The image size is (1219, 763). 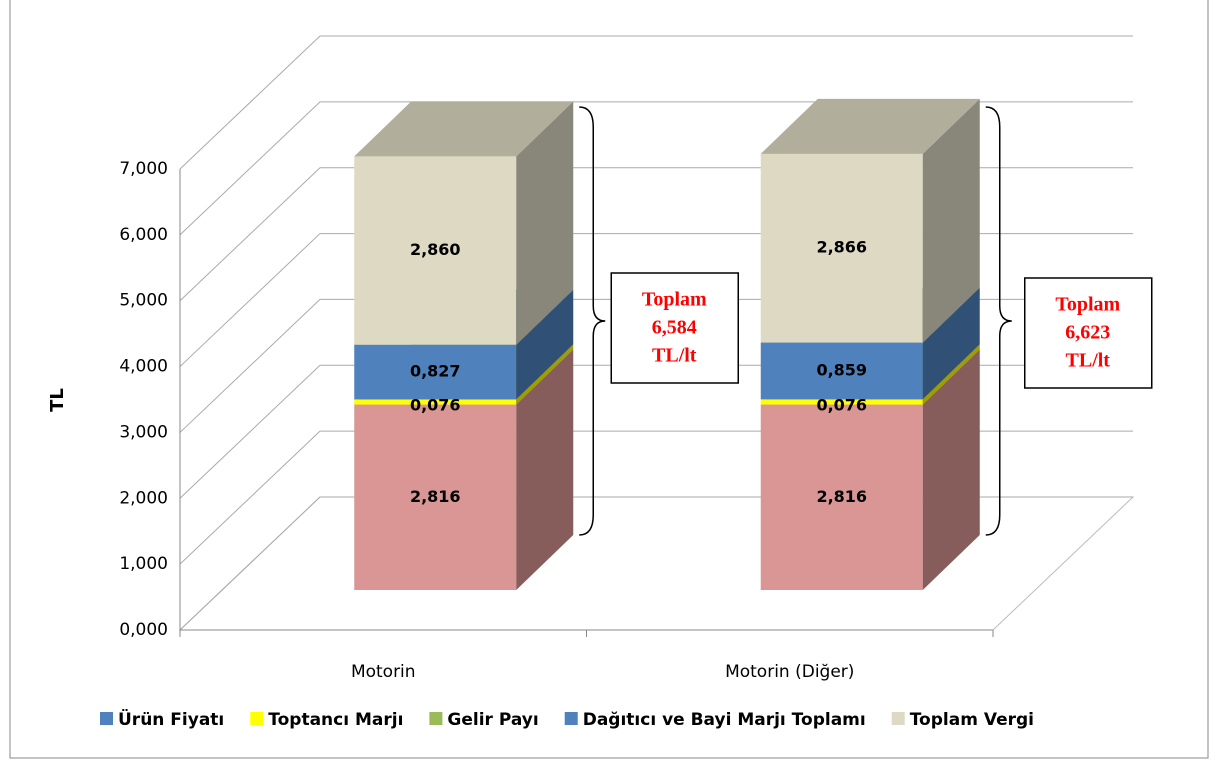 What do you see at coordinates (143, 235) in the screenshot?
I see `y-tick-label: 6,000` at bounding box center [143, 235].